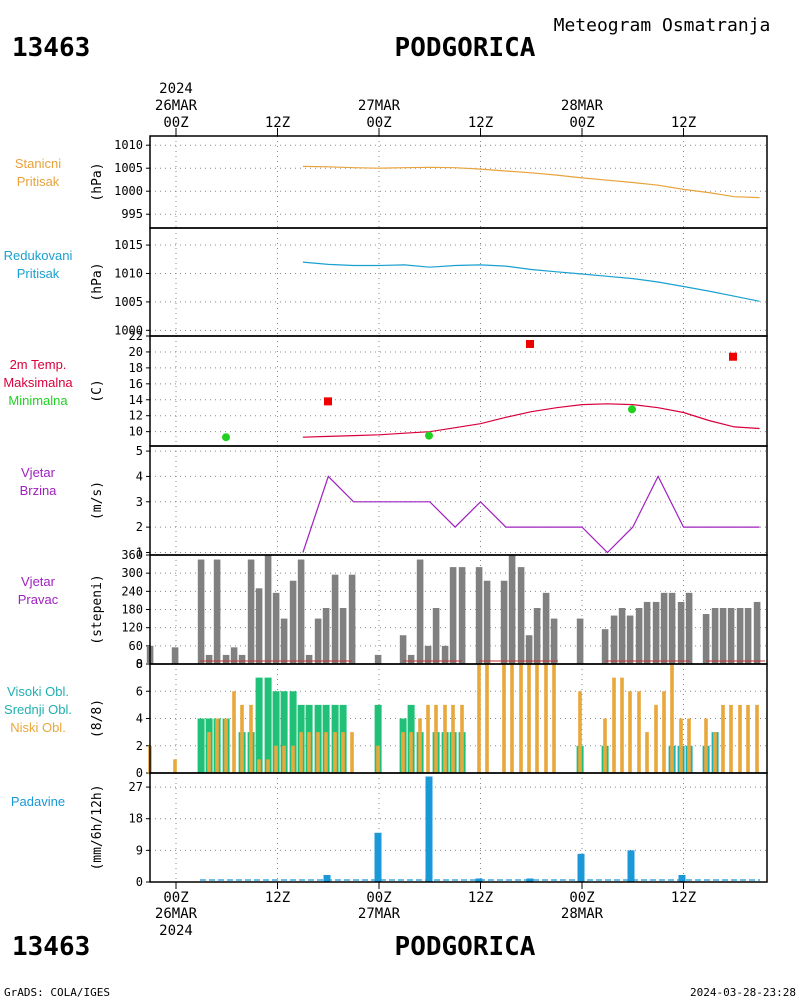 Image resolution: width=800 pixels, height=1000 pixels. Describe the element at coordinates (136, 432) in the screenshot. I see `y-tick-label: 10` at that location.